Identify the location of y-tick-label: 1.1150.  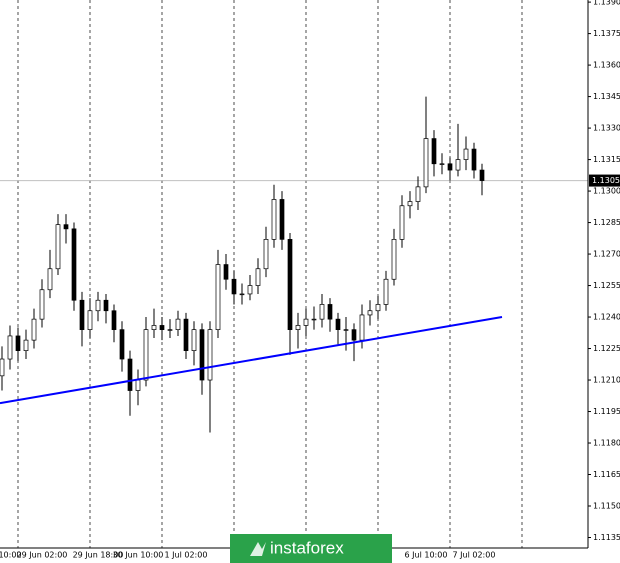
(606, 506).